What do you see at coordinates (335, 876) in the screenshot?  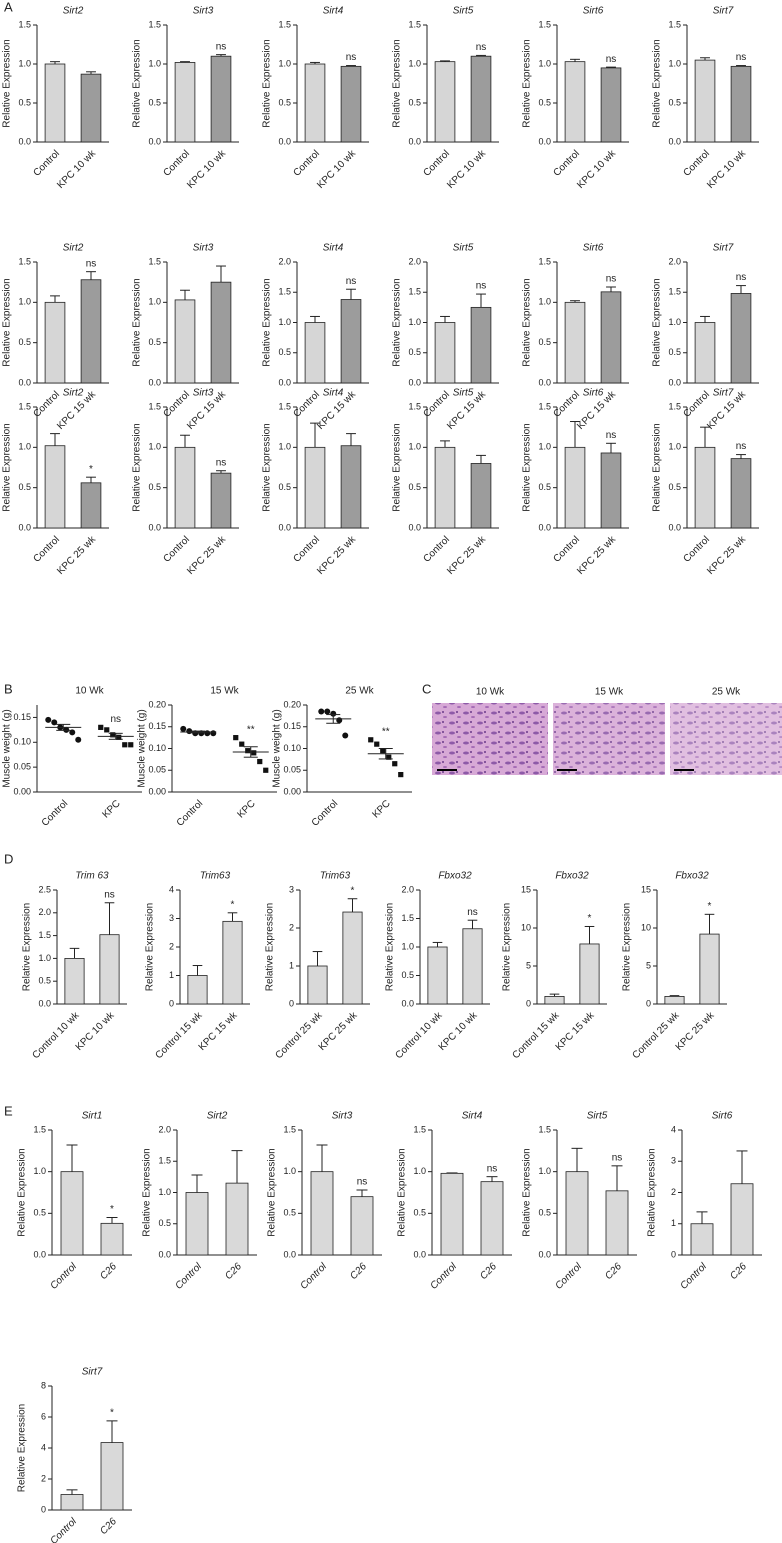 I see `chart-title: Trim63` at bounding box center [335, 876].